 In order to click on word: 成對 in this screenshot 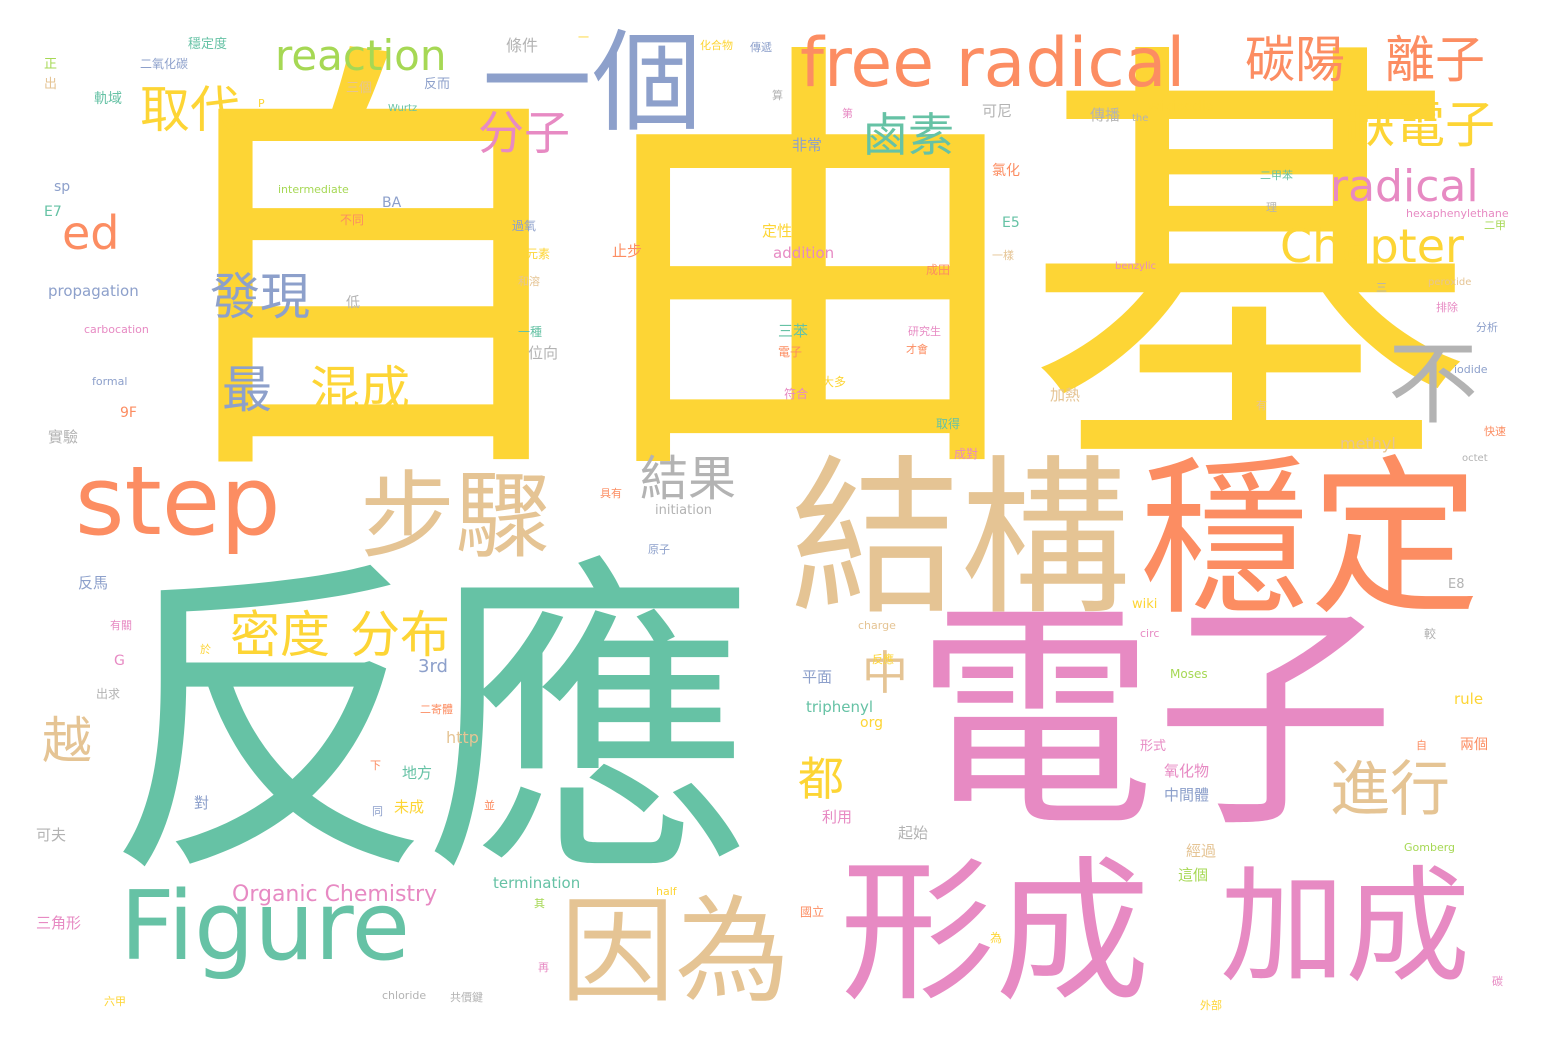, I will do `click(966, 454)`.